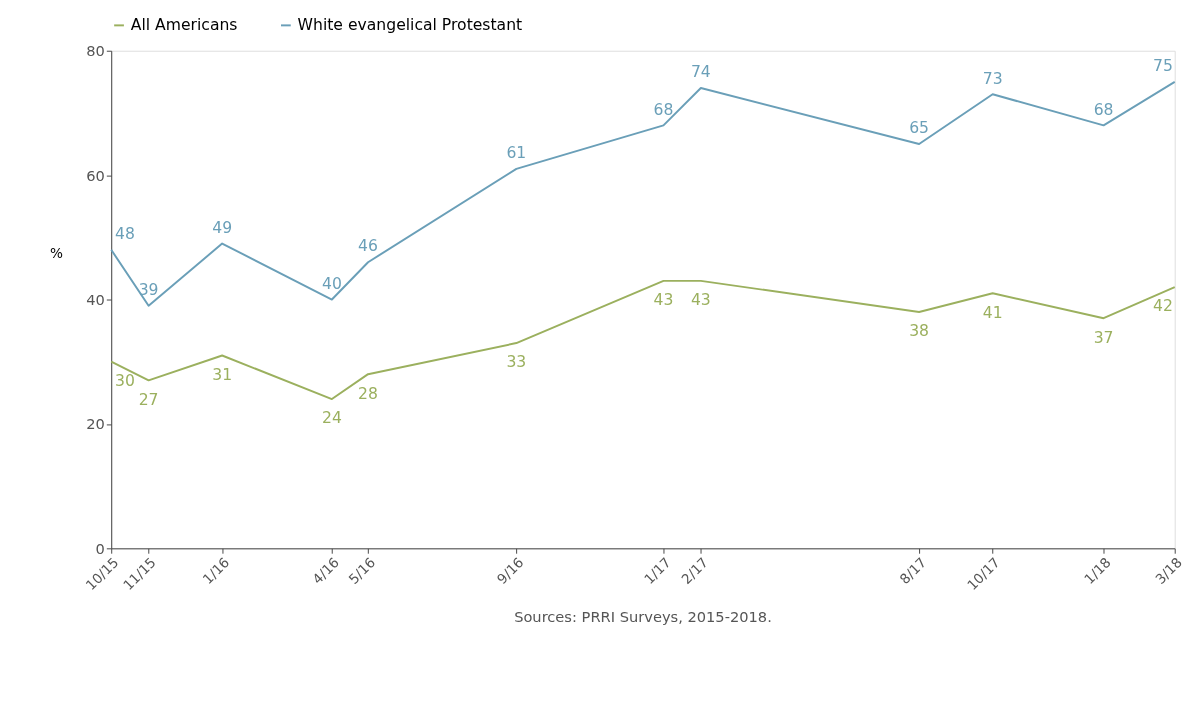 The height and width of the screenshot is (708, 1204). Describe the element at coordinates (643, 616) in the screenshot. I see `source-note: Sources: PRRI Surveys, 2015-2018.` at that location.